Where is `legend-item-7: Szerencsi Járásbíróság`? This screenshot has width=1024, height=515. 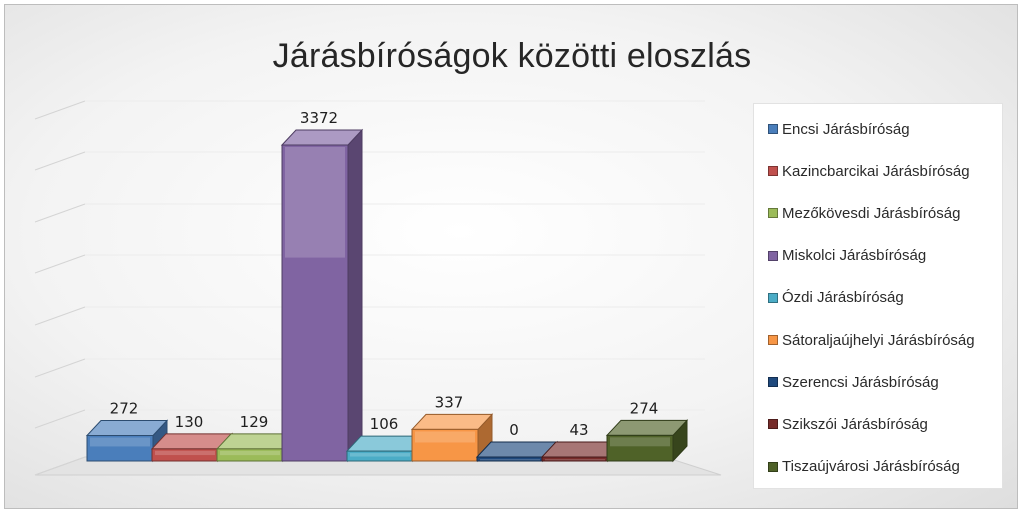 legend-item-7: Szerencsi Járásbíróság is located at coordinates (853, 382).